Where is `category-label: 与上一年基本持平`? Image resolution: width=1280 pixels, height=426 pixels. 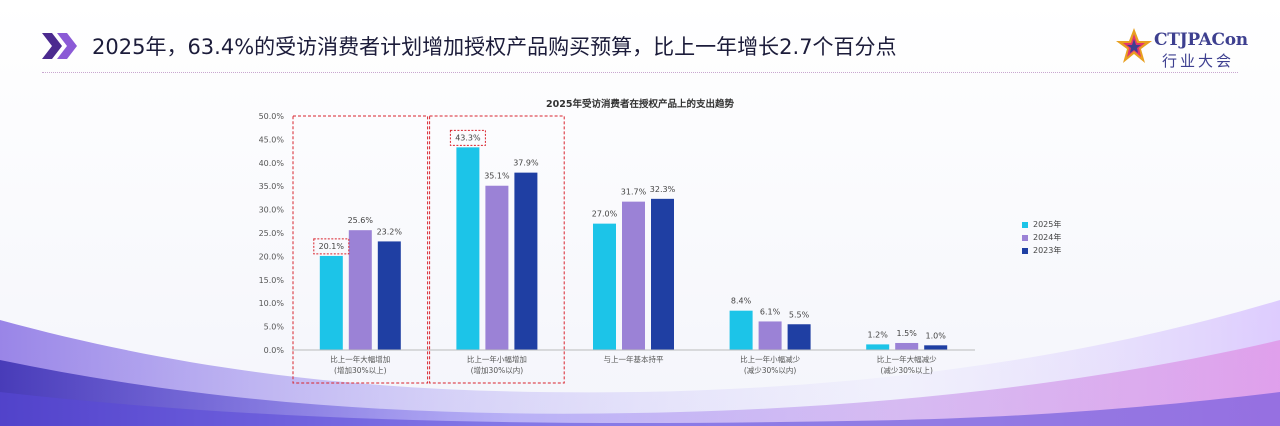 category-label: 与上一年基本持平 is located at coordinates (634, 359).